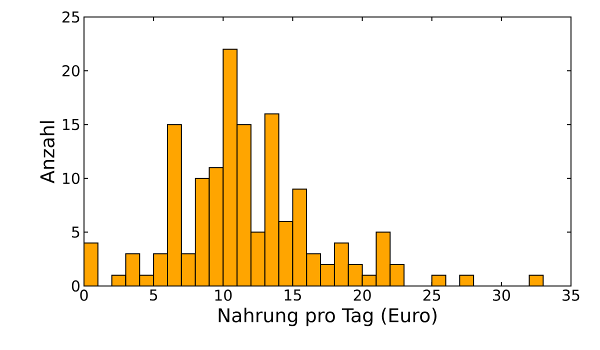  What do you see at coordinates (431, 295) in the screenshot?
I see `x-tick-label: 25` at bounding box center [431, 295].